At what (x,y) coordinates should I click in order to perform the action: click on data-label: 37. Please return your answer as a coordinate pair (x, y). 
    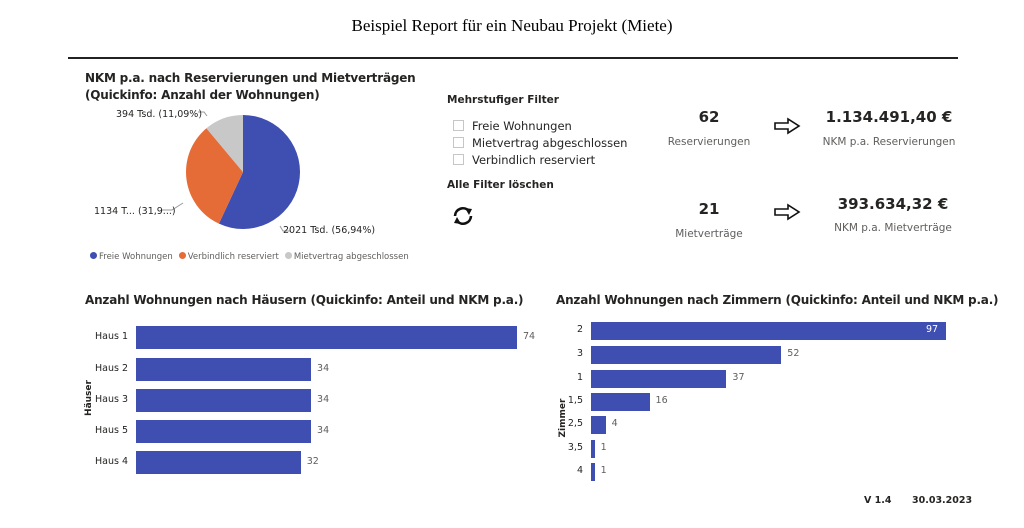
    Looking at the image, I should click on (738, 377).